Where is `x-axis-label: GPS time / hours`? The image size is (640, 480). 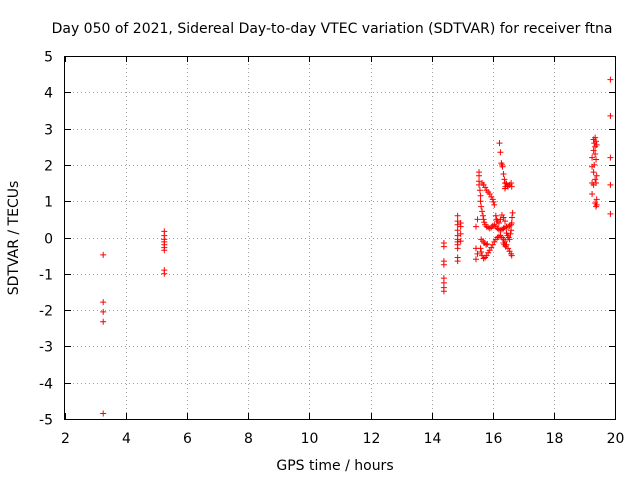
x-axis-label: GPS time / hours is located at coordinates (334, 466).